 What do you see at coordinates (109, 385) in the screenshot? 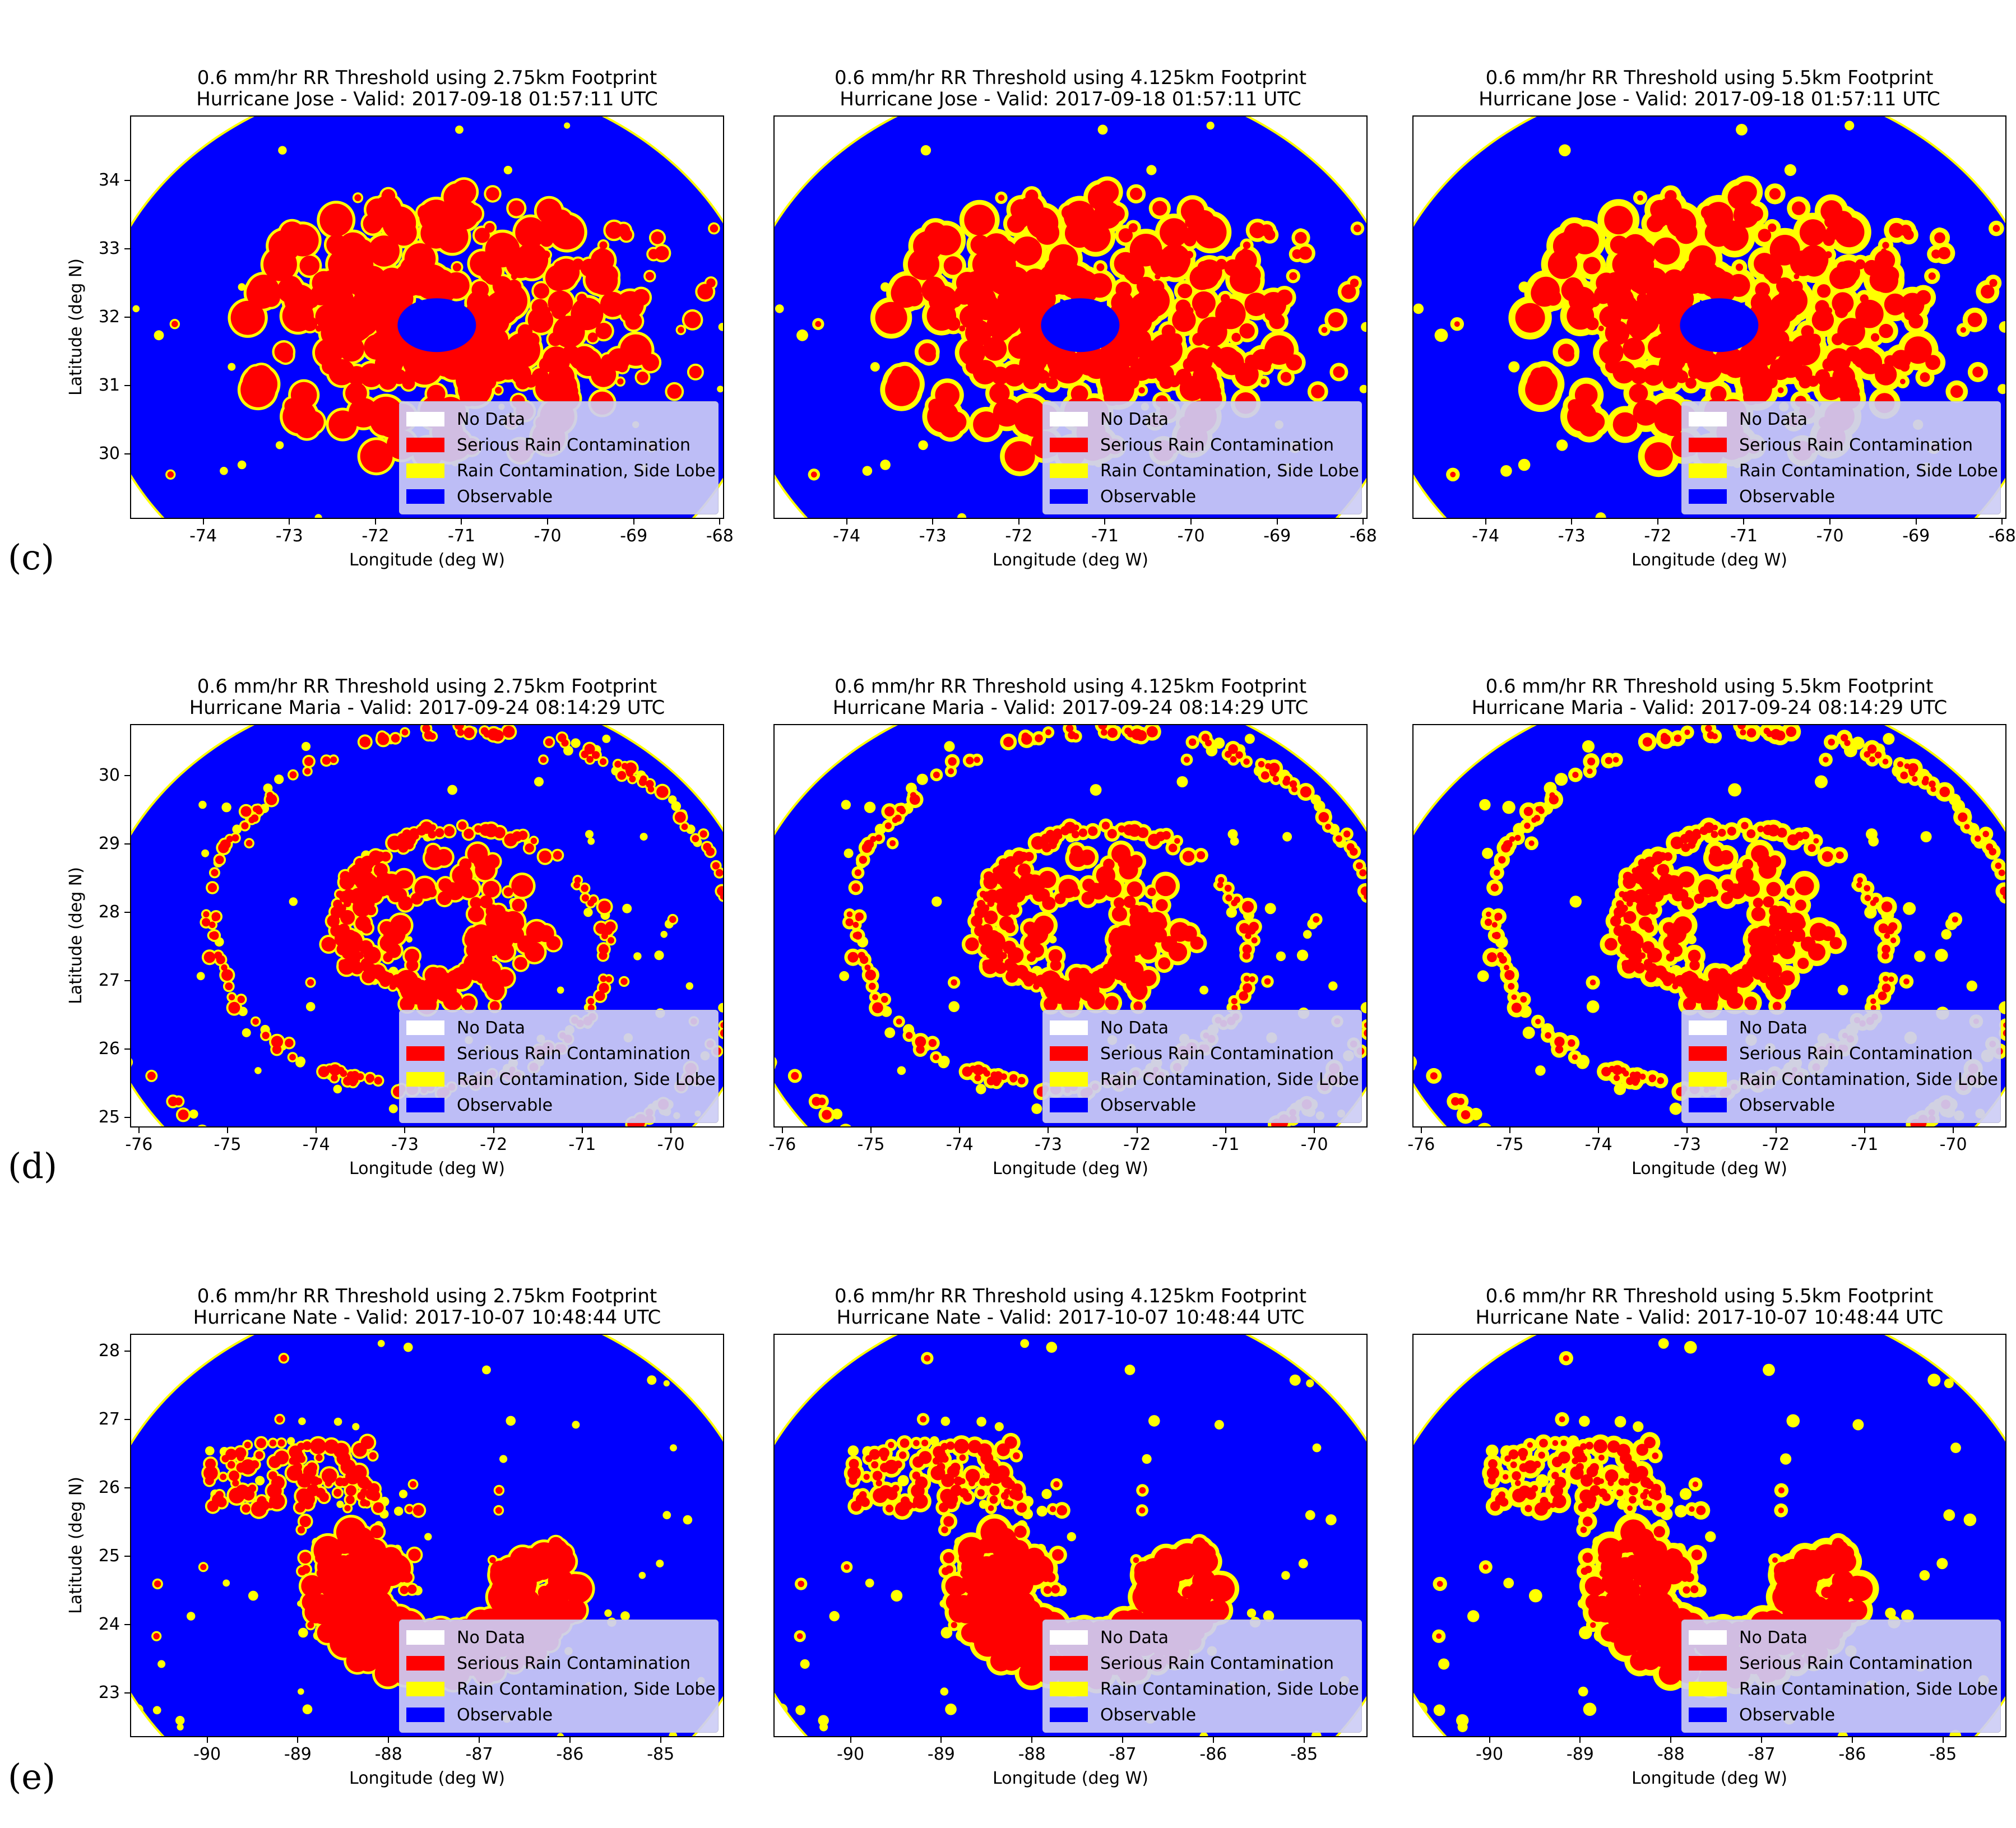
I see `y-tick-label: 31` at bounding box center [109, 385].